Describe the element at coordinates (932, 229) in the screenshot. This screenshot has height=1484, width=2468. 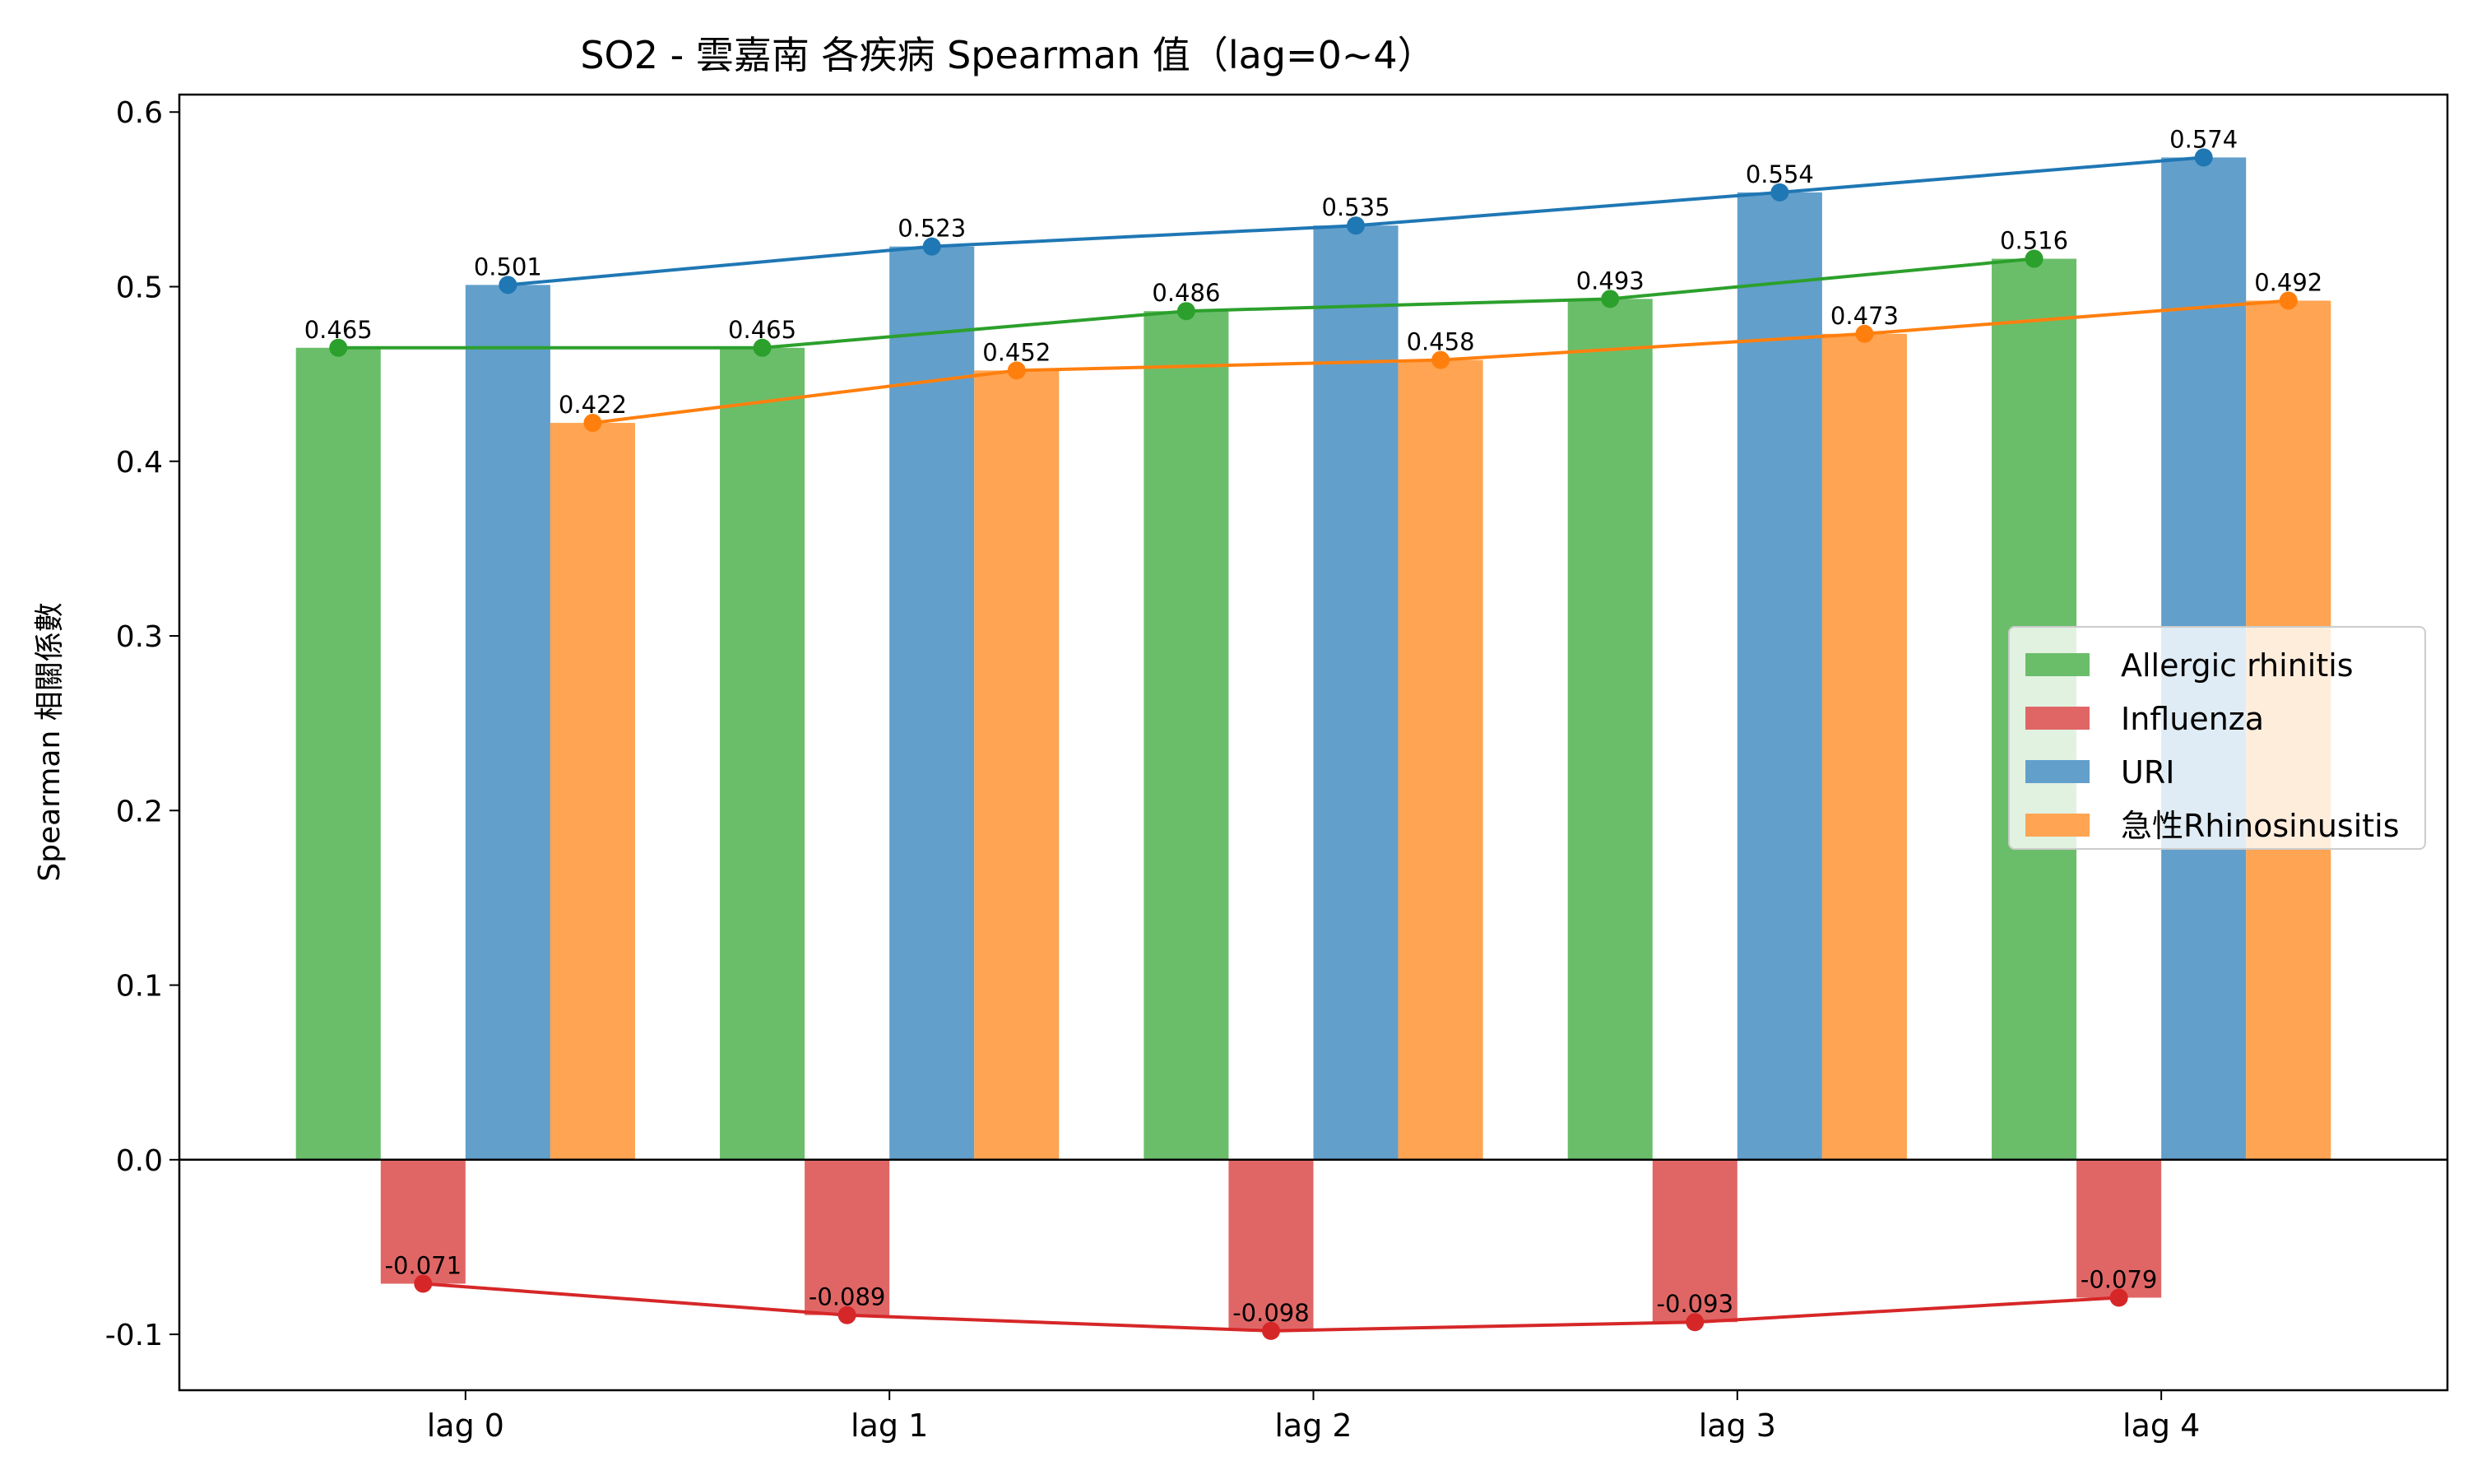
I see `value-label-uri-1: 0.523` at that location.